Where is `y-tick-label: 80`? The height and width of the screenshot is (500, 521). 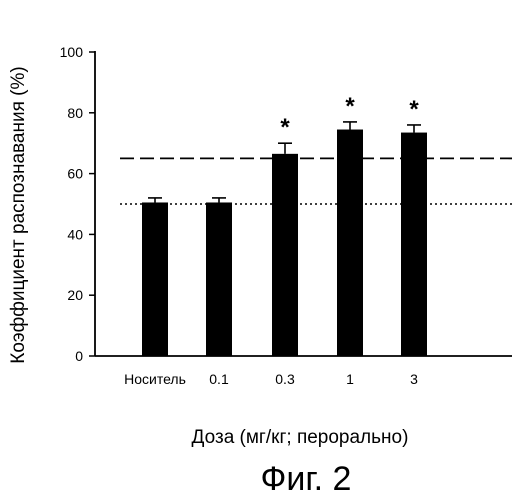 y-tick-label: 80 is located at coordinates (75, 113).